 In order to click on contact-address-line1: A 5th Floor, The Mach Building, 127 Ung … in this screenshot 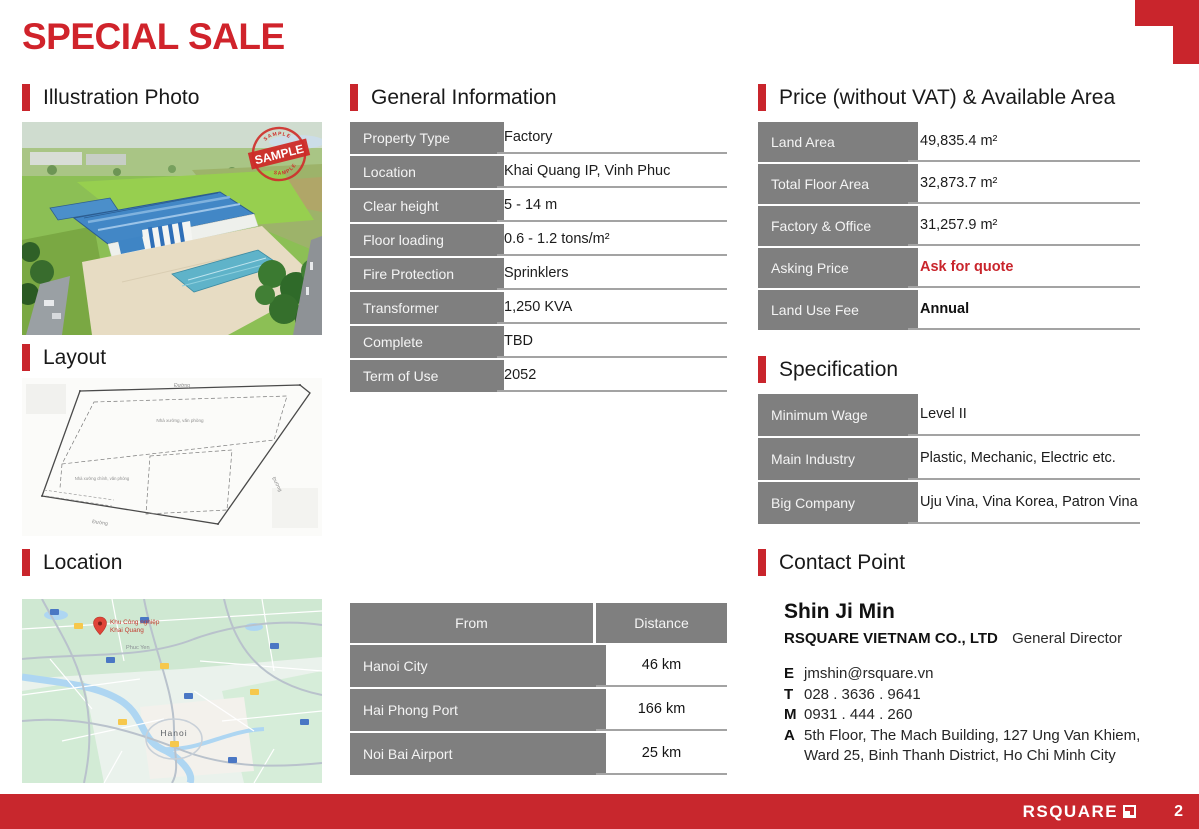, I will do `click(962, 736)`.